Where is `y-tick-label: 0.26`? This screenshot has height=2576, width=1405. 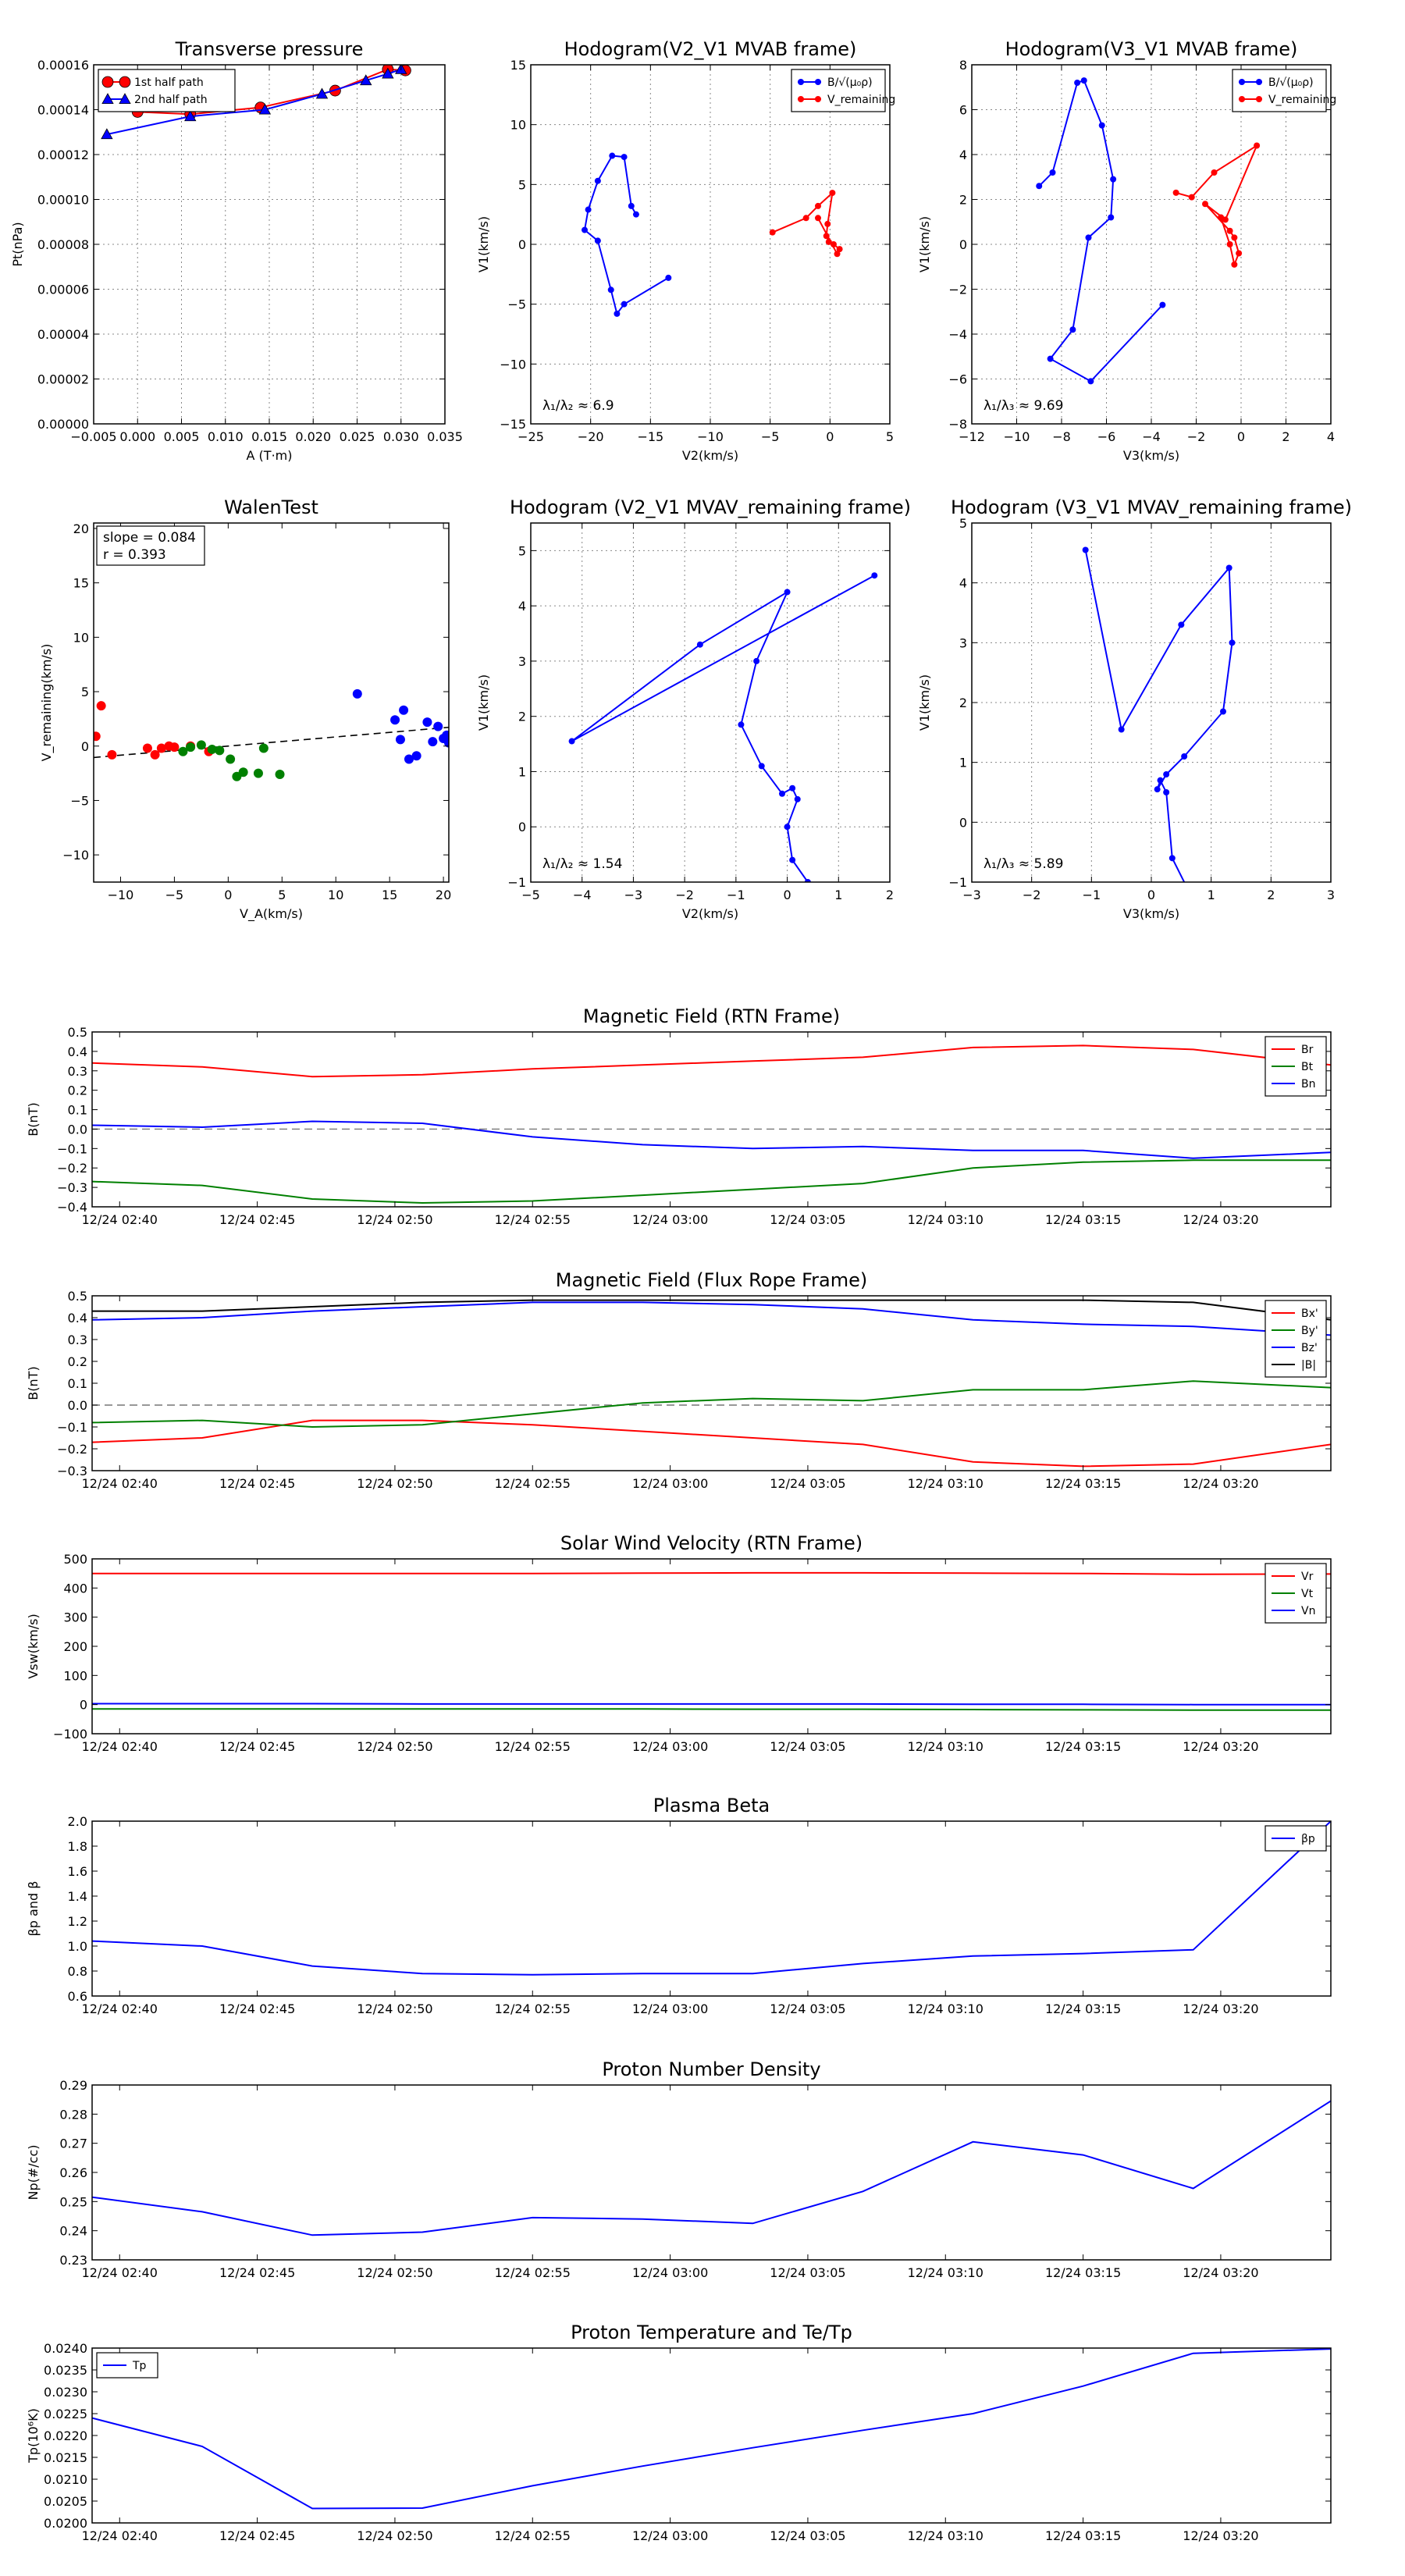
y-tick-label: 0.26 is located at coordinates (73, 2172).